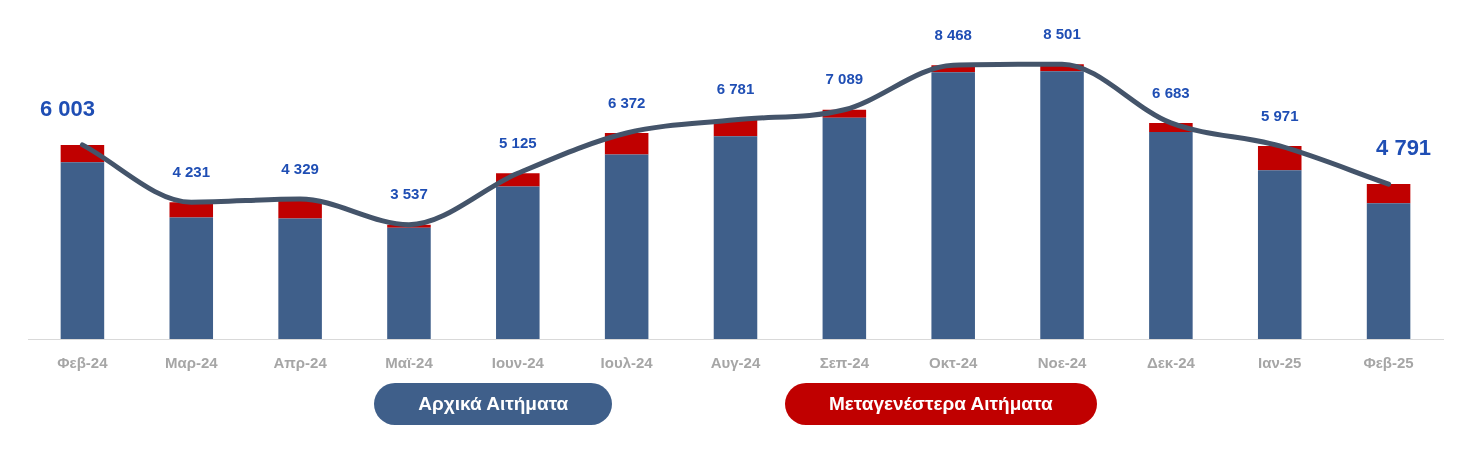  Describe the element at coordinates (191, 363) in the screenshot. I see `x-tick-label: Μαρ-24` at that location.